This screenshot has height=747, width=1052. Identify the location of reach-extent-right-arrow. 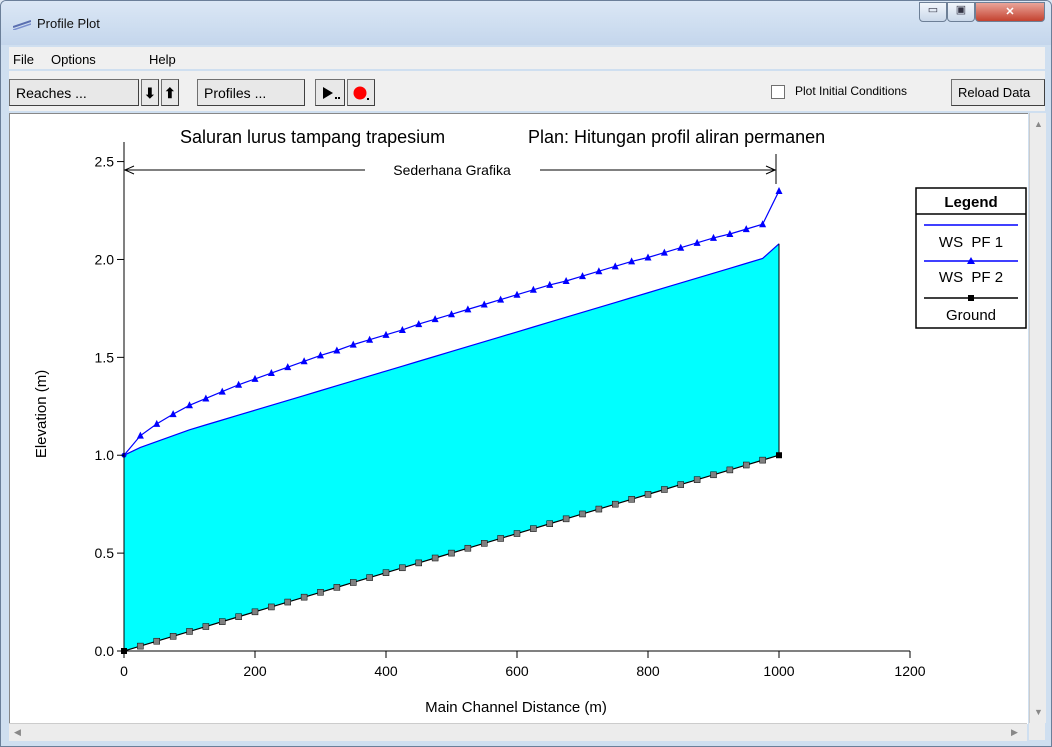
(770, 170).